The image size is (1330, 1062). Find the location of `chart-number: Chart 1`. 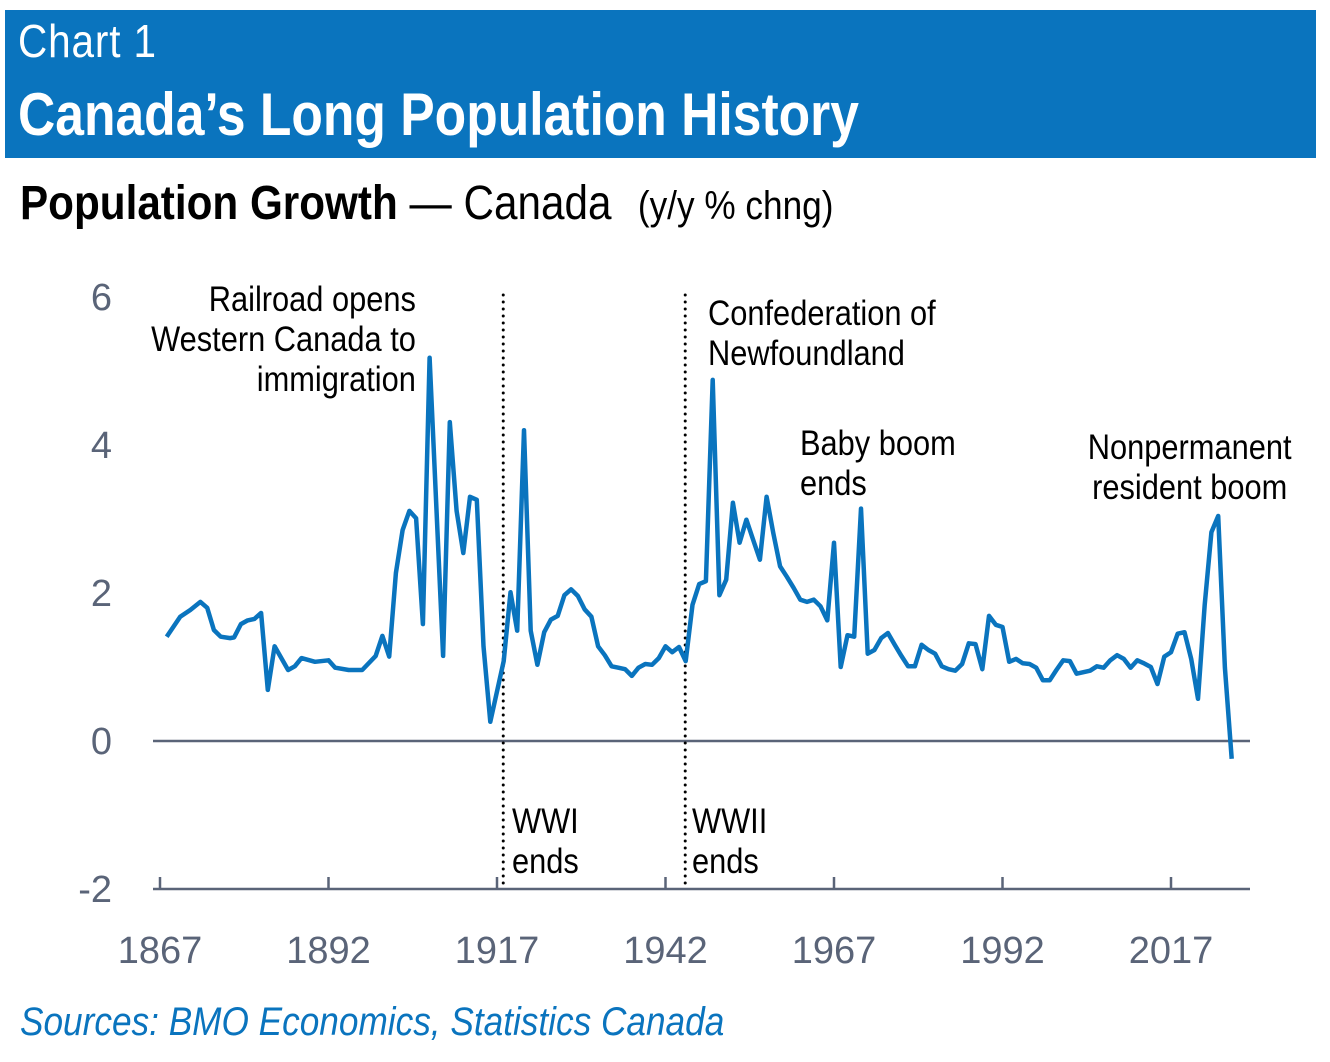

chart-number: Chart 1 is located at coordinates (87, 41).